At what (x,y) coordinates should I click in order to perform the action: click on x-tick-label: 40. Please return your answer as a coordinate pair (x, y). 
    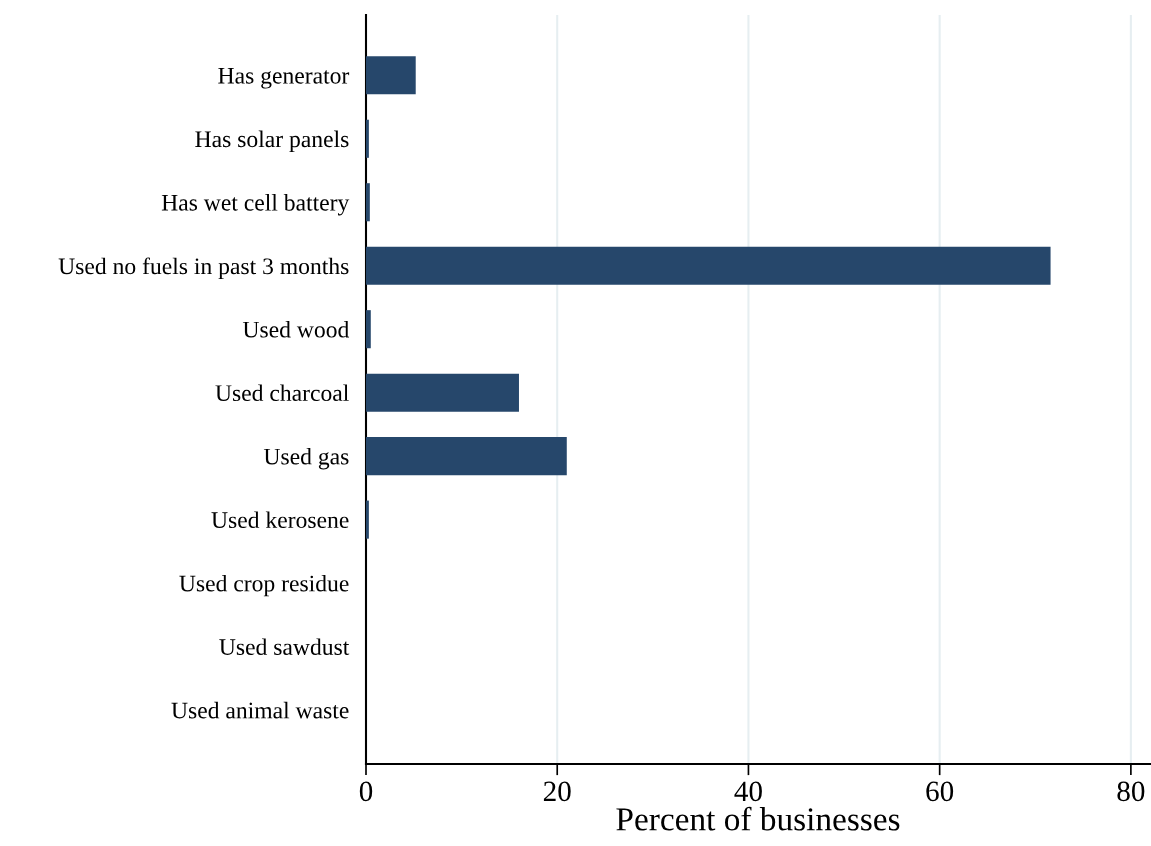
    Looking at the image, I should click on (748, 791).